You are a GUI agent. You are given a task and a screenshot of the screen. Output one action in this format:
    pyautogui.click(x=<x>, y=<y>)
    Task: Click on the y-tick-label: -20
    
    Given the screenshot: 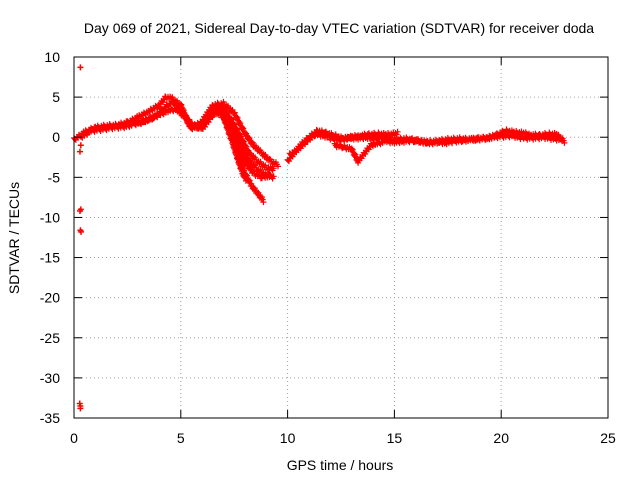 What is the action you would take?
    pyautogui.click(x=50, y=298)
    